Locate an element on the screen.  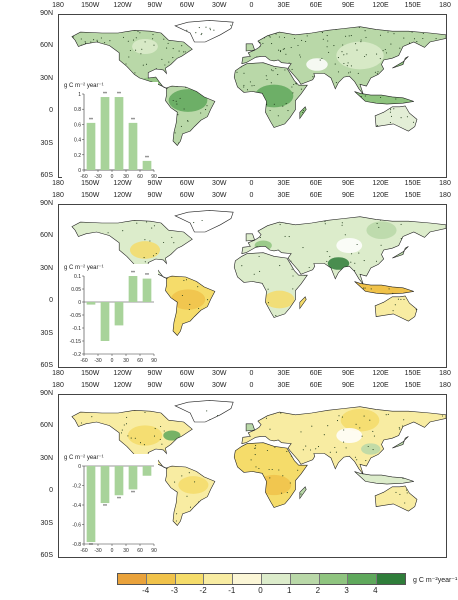
lat-label: 90N is located at coordinates (46, 203).